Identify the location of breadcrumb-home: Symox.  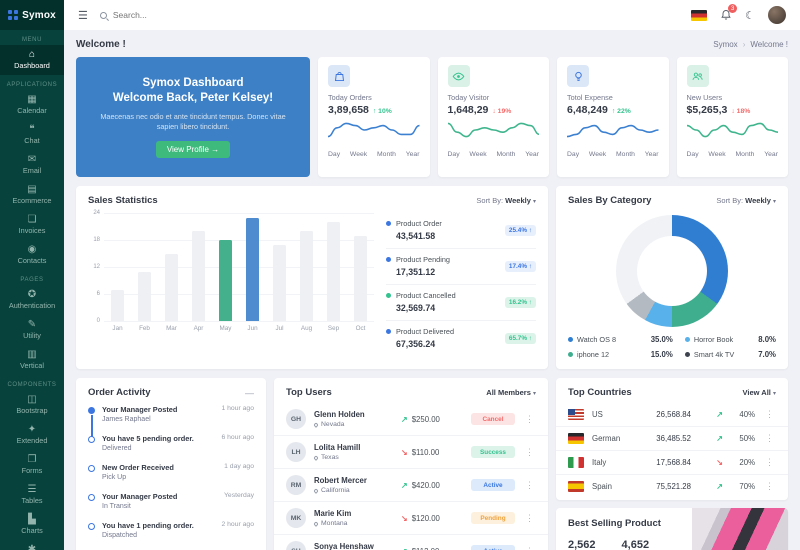
(725, 44).